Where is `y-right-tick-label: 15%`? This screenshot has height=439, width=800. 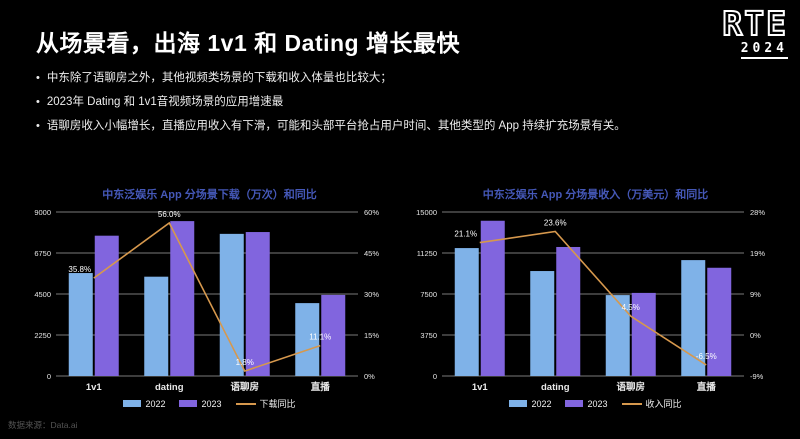
y-right-tick-label: 15% is located at coordinates (371, 335).